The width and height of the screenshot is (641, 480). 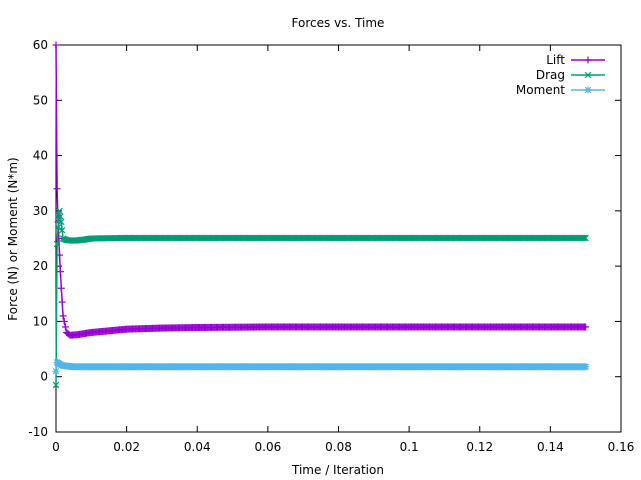 What do you see at coordinates (570, 75) in the screenshot?
I see `legend-entry-drag: Drag` at bounding box center [570, 75].